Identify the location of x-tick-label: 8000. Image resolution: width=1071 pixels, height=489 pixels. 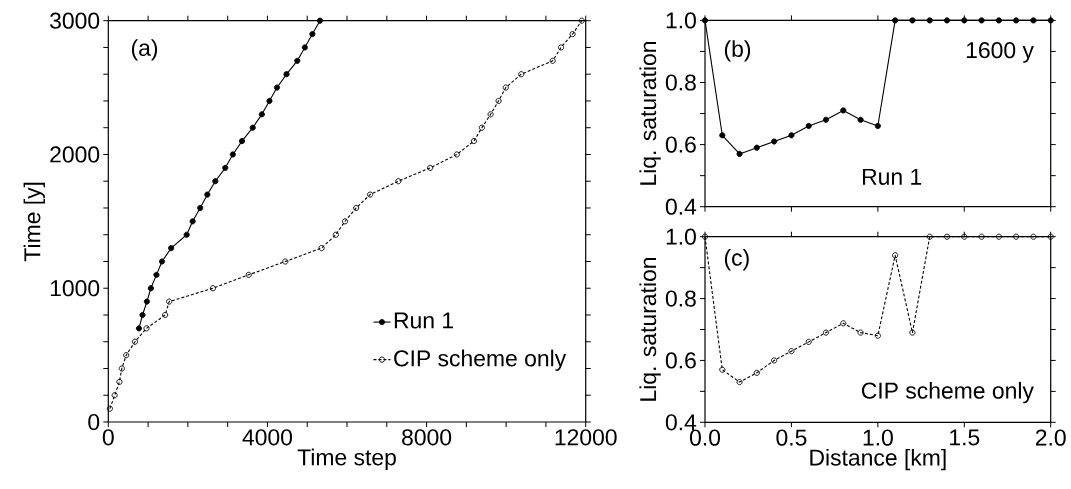
(427, 437).